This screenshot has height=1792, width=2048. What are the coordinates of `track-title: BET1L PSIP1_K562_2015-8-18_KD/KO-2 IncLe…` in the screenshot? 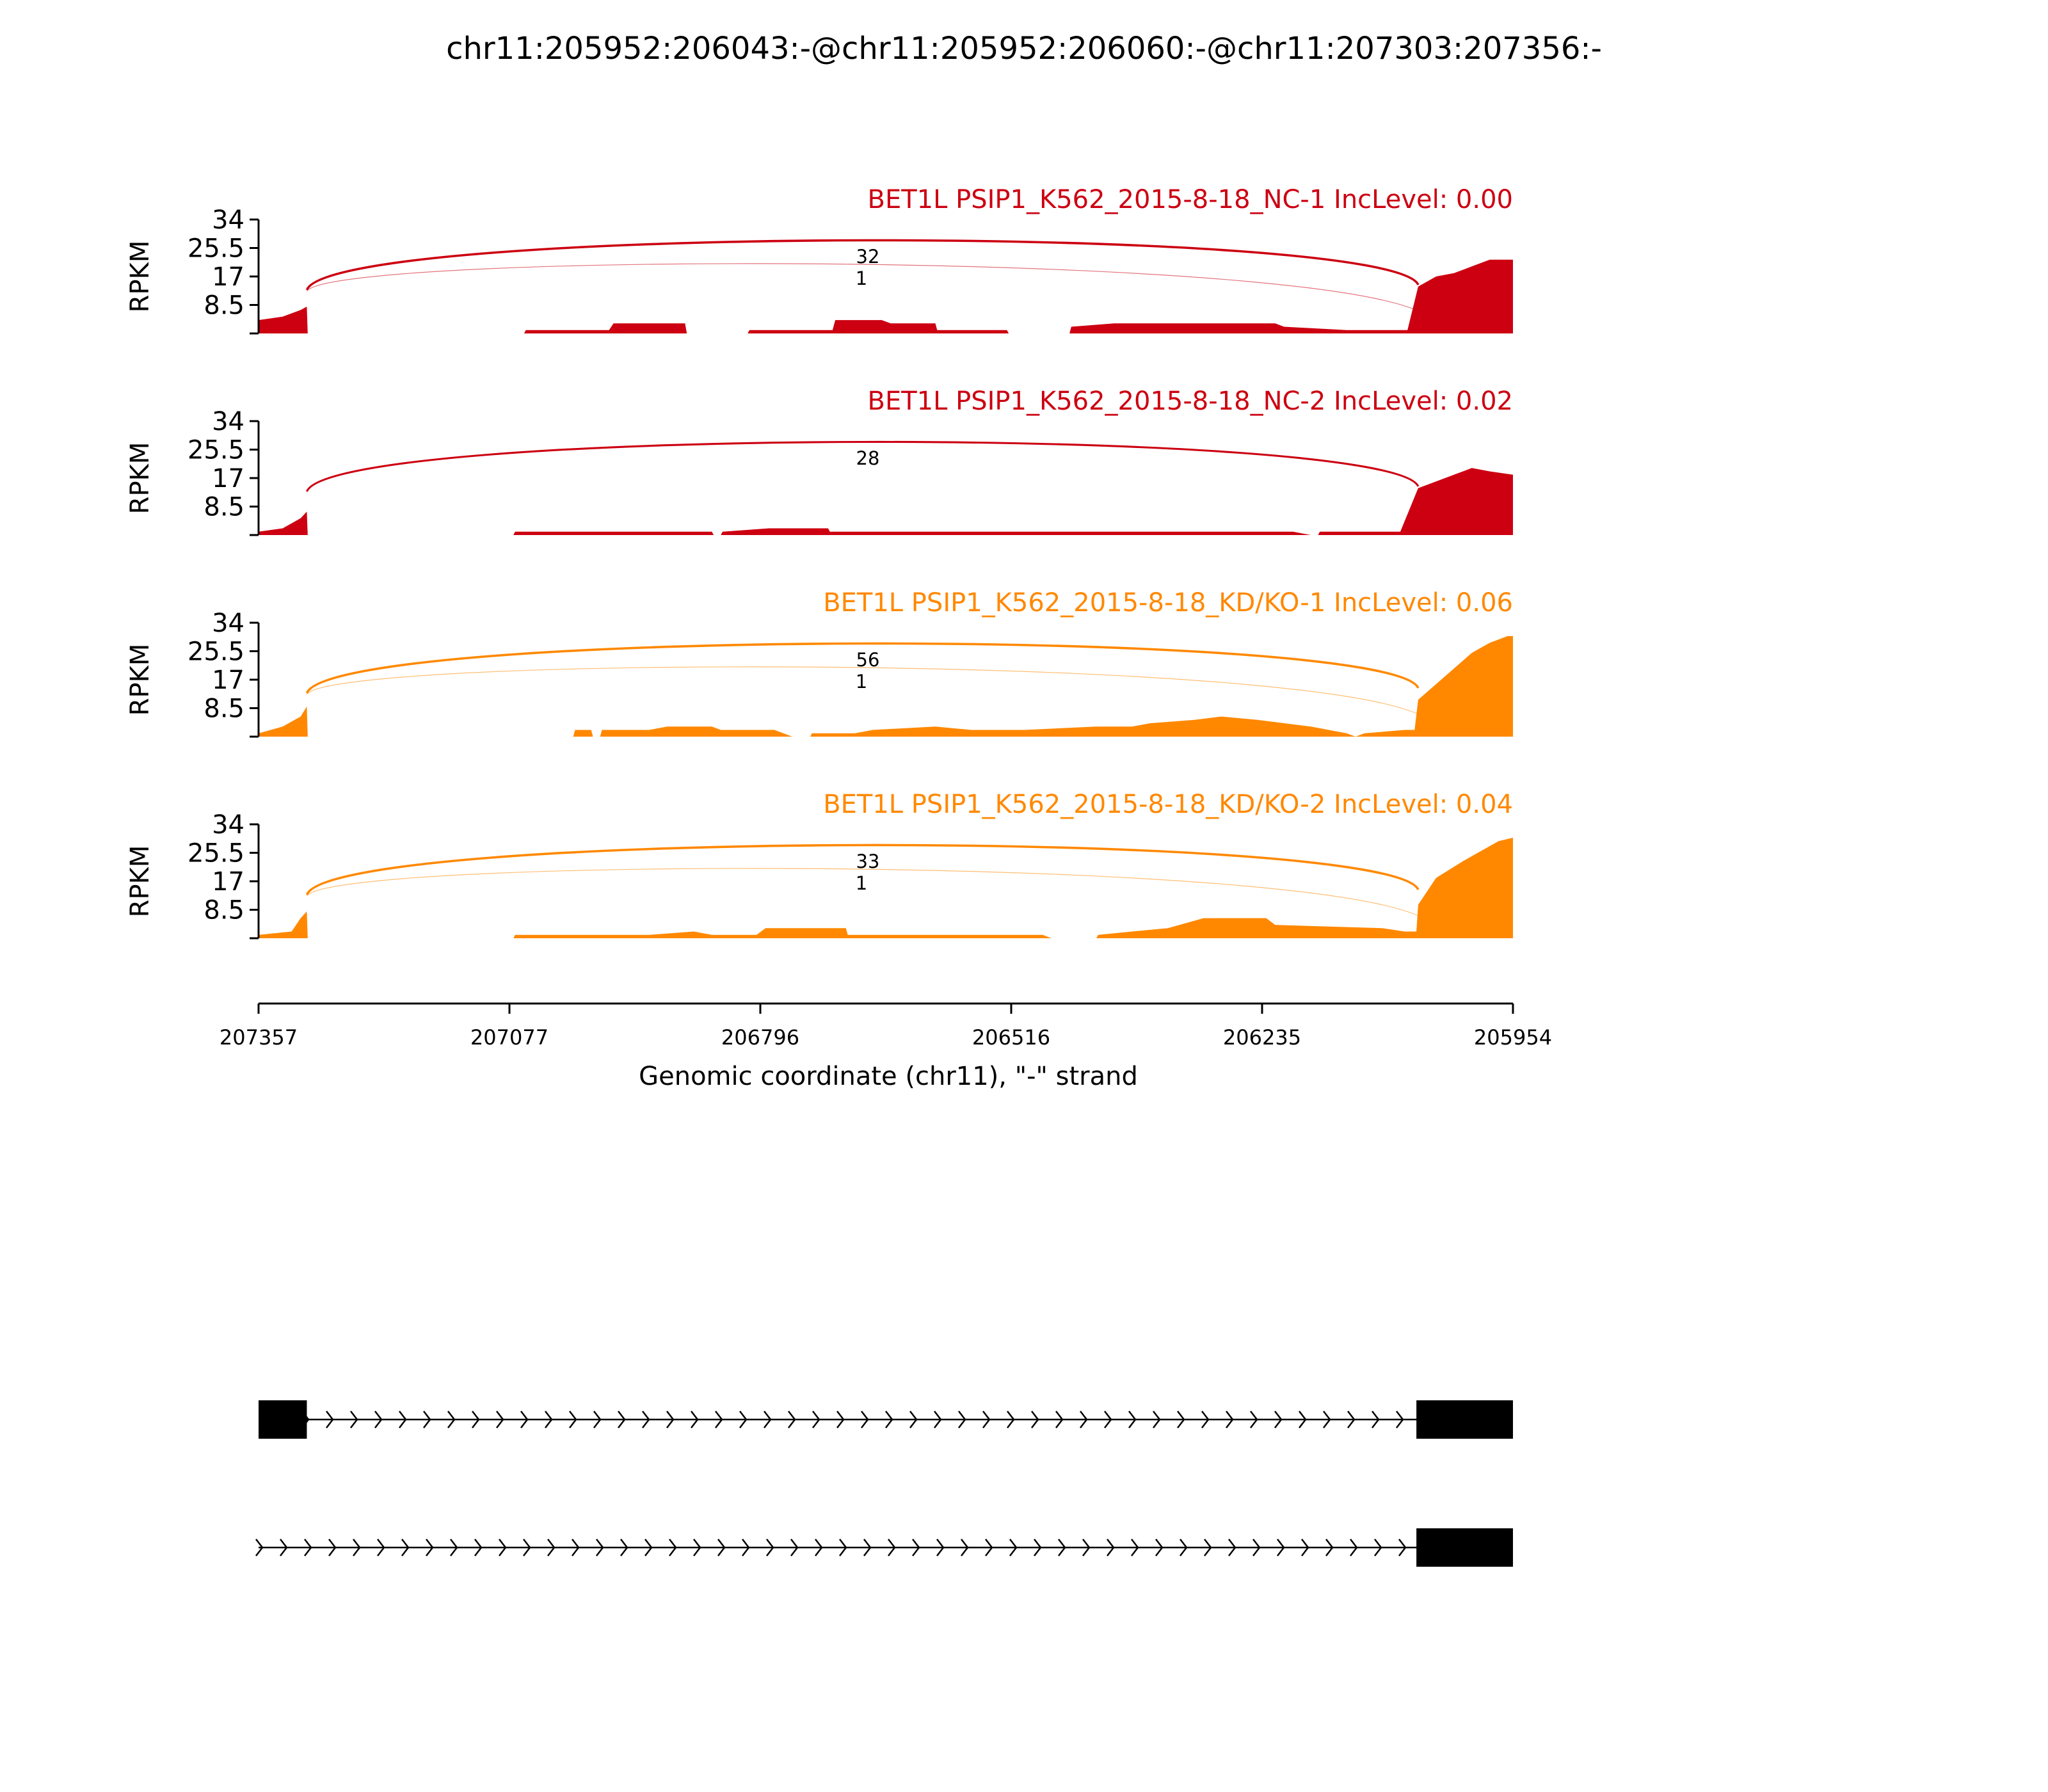 It's located at (1168, 804).